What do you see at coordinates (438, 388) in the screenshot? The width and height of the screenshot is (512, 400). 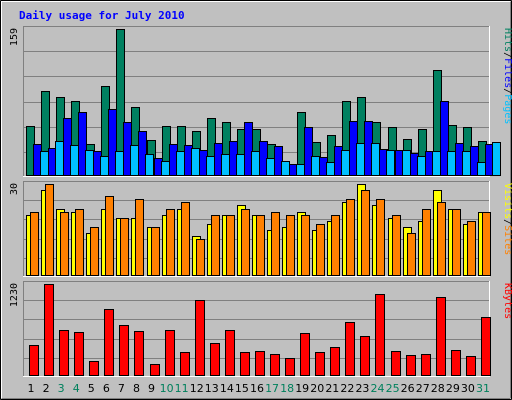 I see `day-label: 28` at bounding box center [438, 388].